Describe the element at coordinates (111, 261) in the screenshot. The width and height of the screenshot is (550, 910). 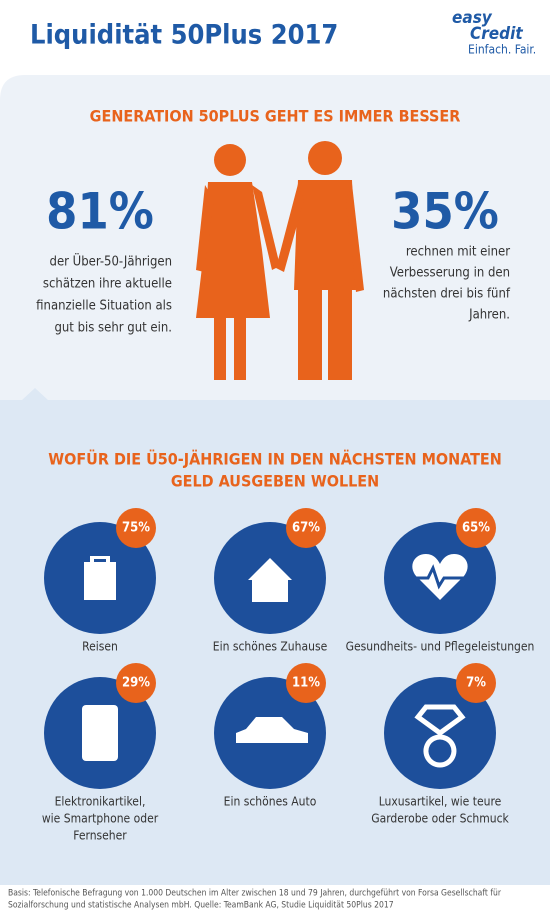
I see `stat-text: der Über-50-Jährigen` at that location.